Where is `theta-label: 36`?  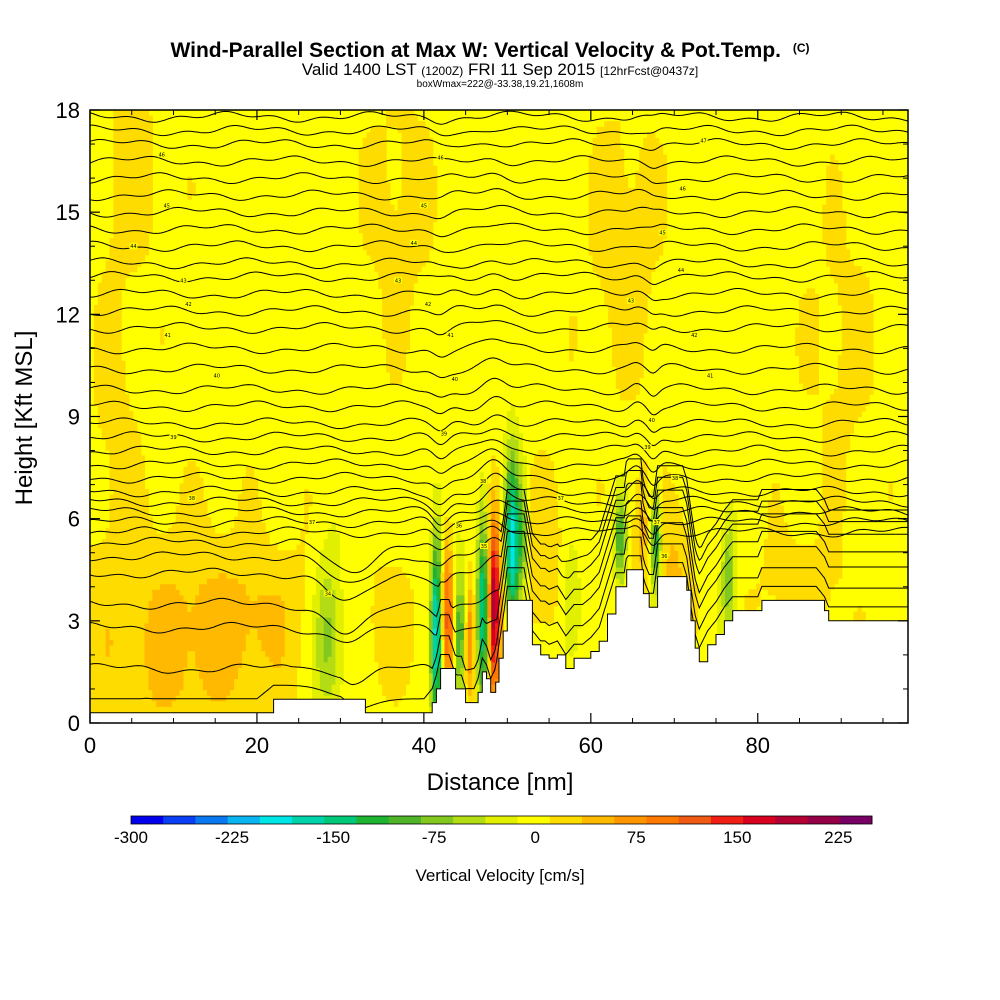
theta-label: 36 is located at coordinates (664, 557).